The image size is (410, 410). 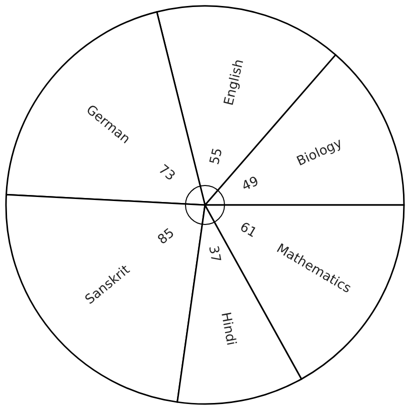 I want to click on data-label: 73, so click(x=166, y=173).